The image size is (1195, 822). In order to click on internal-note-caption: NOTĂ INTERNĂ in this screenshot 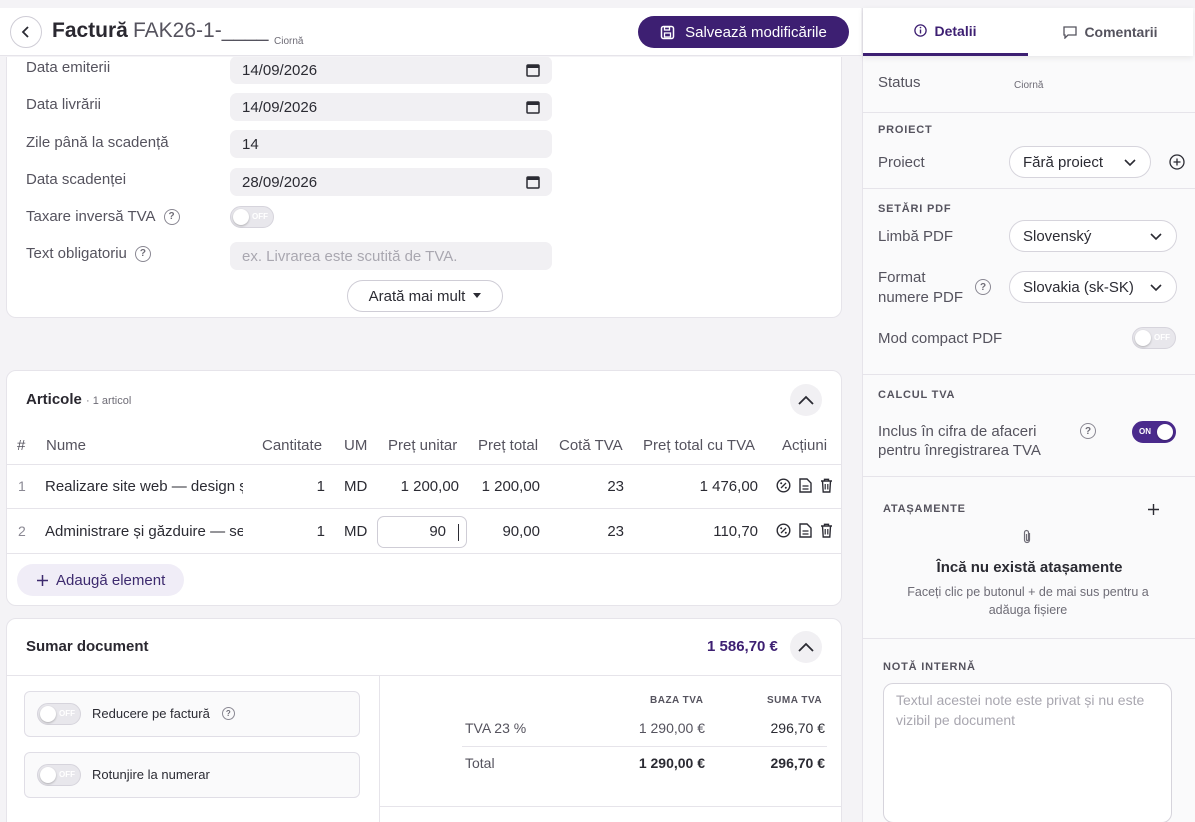, I will do `click(929, 667)`.